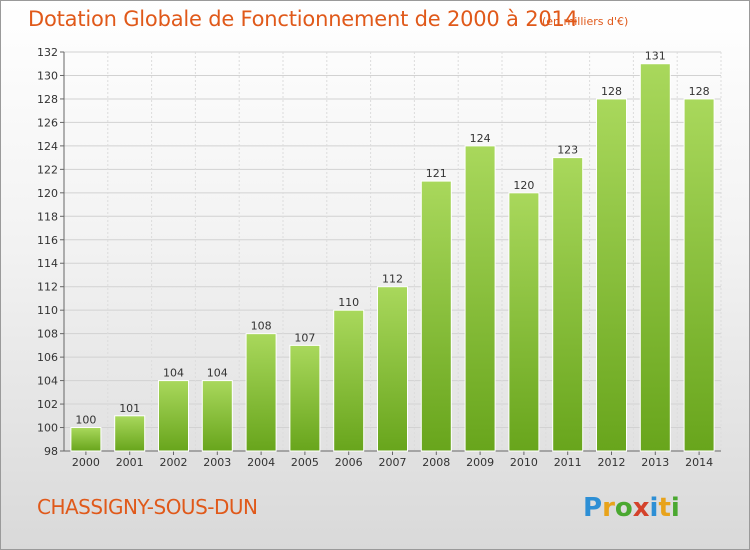 Image resolution: width=750 pixels, height=550 pixels. Describe the element at coordinates (699, 462) in the screenshot. I see `x-tick-label: 2014` at that location.